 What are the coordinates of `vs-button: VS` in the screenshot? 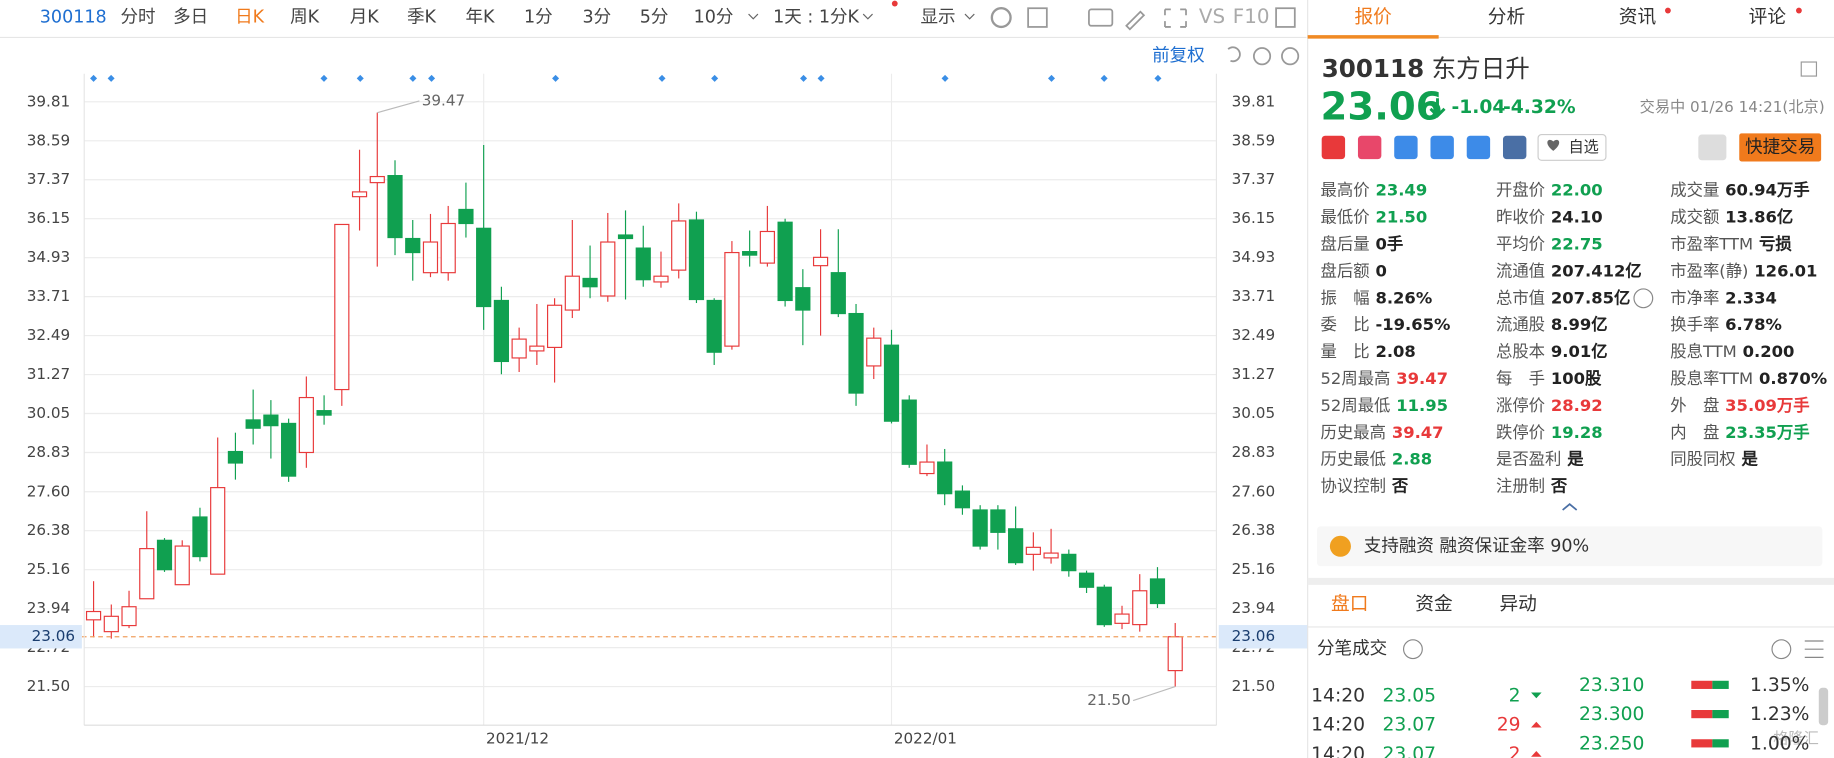 It's located at (1212, 16).